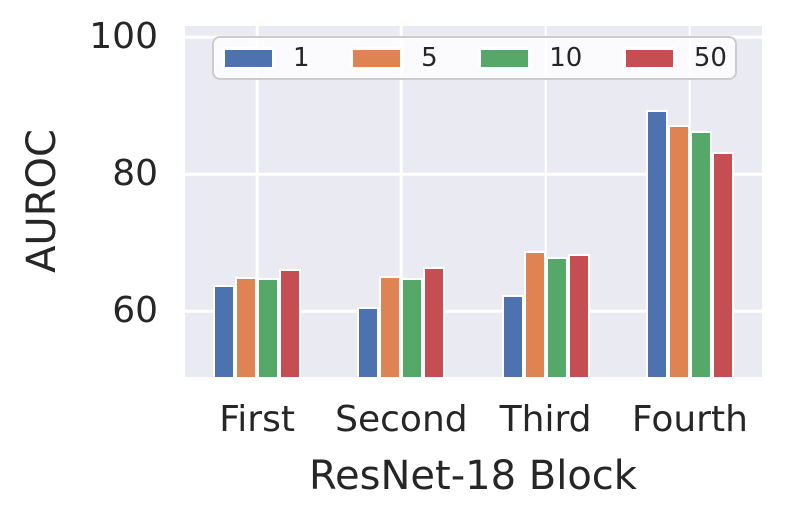  What do you see at coordinates (545, 419) in the screenshot?
I see `x-tick-label: Third` at bounding box center [545, 419].